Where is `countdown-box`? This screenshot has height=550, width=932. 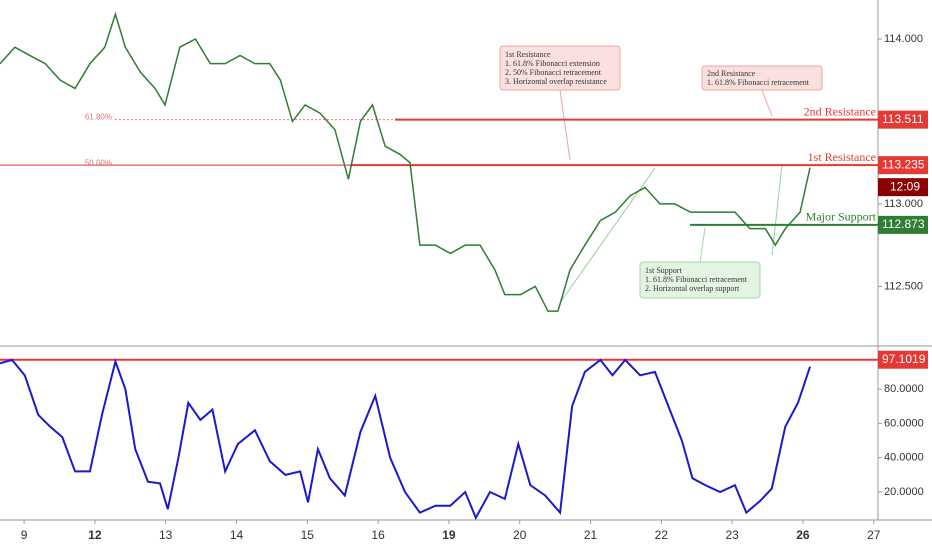 countdown-box is located at coordinates (903, 187).